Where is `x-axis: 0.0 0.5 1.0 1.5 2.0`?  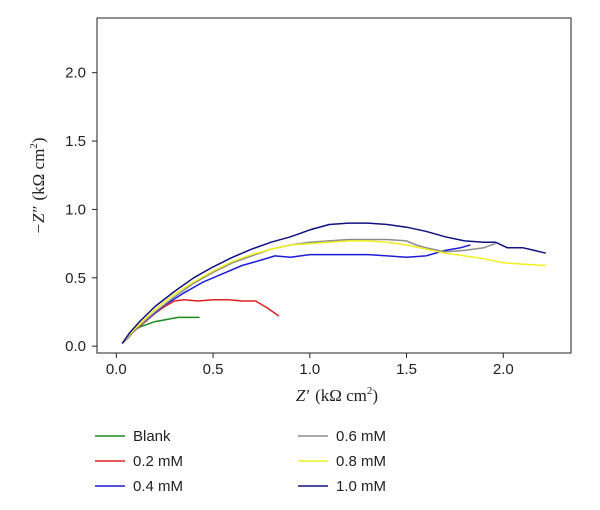 x-axis: 0.0 0.5 1.0 1.5 2.0 is located at coordinates (310, 365).